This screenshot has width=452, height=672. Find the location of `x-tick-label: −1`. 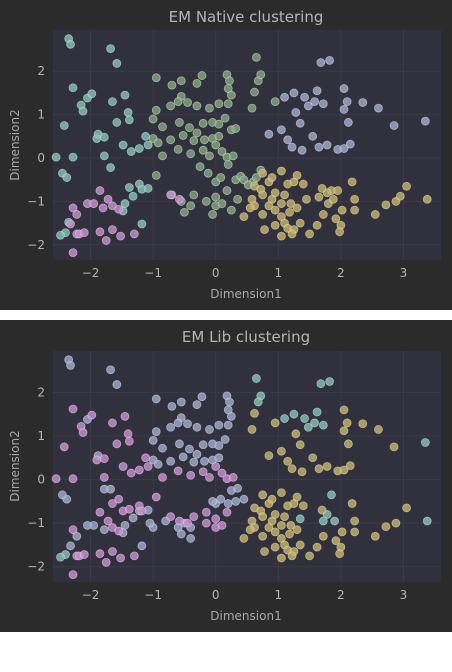

x-tick-label: −1 is located at coordinates (153, 273).